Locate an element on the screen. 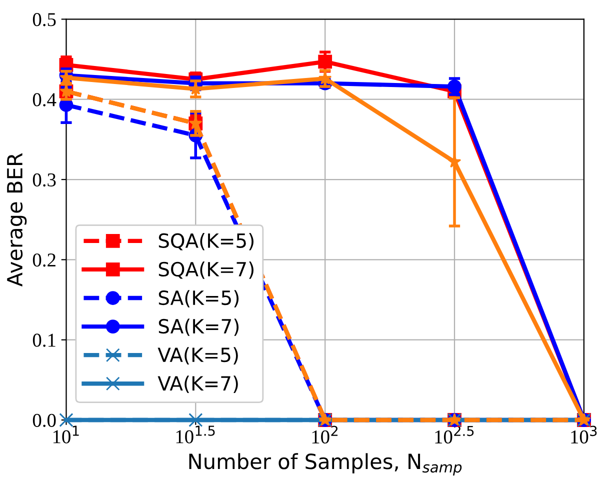 The image size is (602, 480). legend-label: SA(K=7) is located at coordinates (198, 327).